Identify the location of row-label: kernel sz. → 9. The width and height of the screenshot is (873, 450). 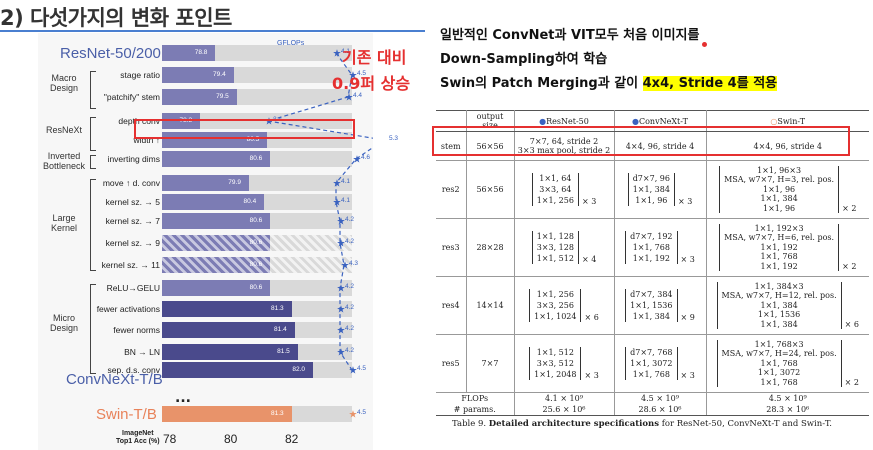
(132, 243).